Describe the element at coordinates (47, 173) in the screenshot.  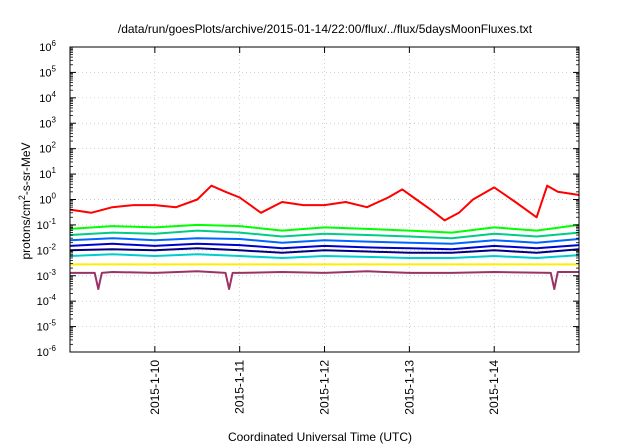
I see `y-tick-label: 10¹` at that location.